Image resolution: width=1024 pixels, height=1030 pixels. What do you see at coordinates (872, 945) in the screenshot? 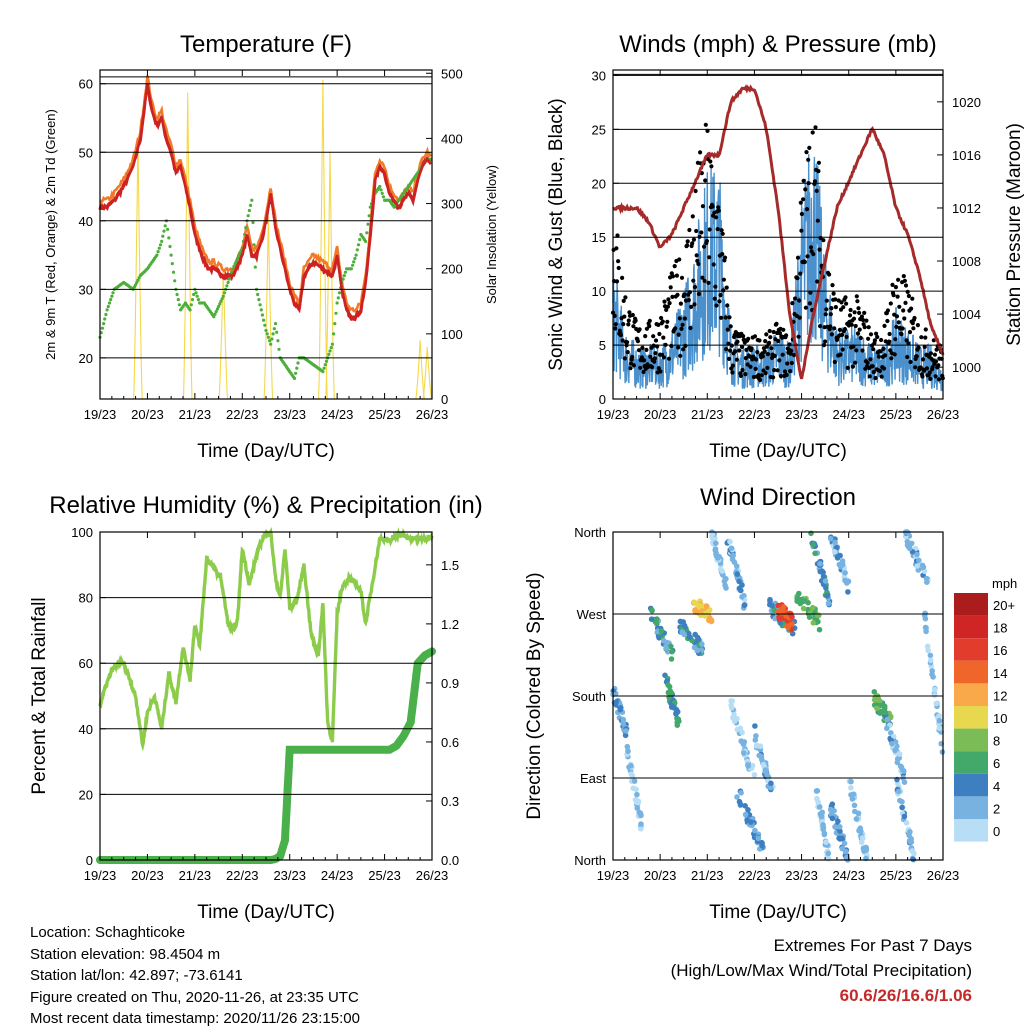
I see `extremes-title: Extremes For Past 7 Days` at bounding box center [872, 945].